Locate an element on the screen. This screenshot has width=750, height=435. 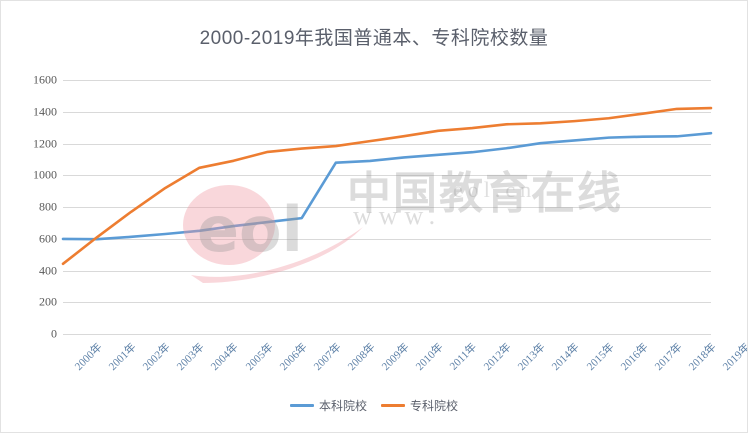
legend-item: 本科院校 is located at coordinates (328, 405).